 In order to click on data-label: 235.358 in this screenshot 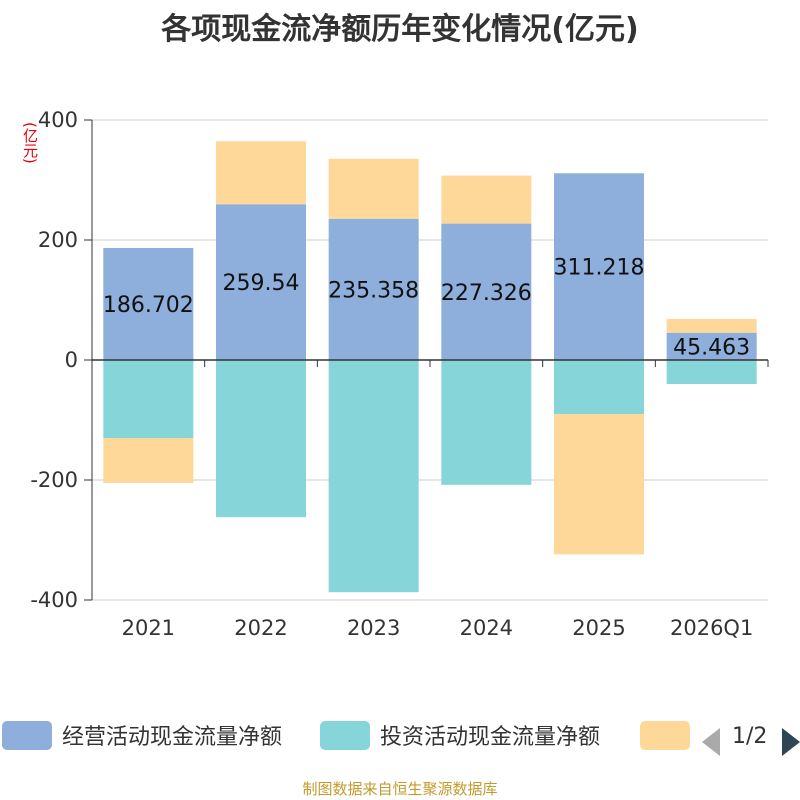, I will do `click(373, 290)`.